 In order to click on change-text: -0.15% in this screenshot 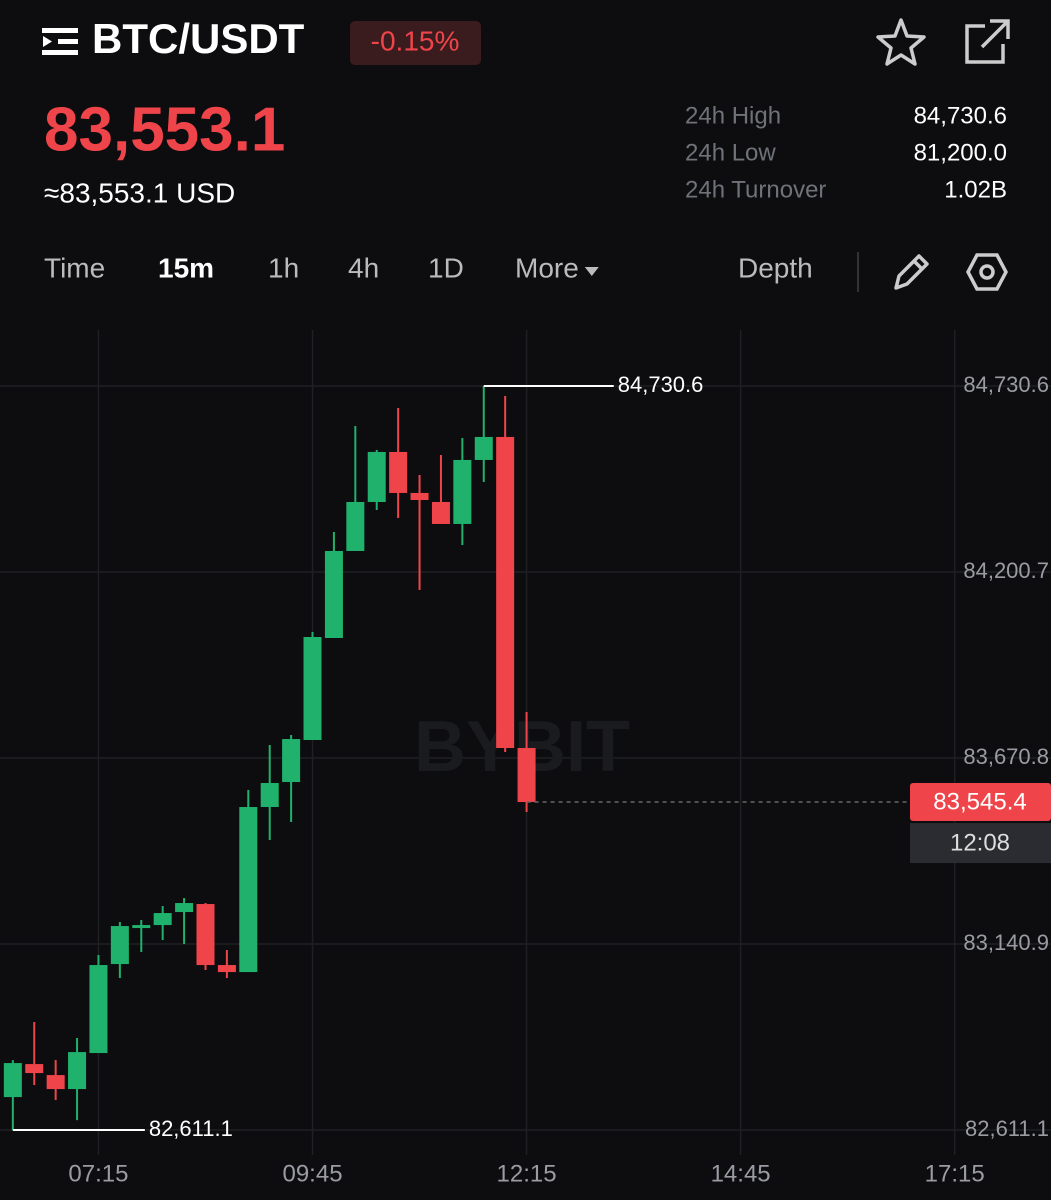, I will do `click(415, 40)`.